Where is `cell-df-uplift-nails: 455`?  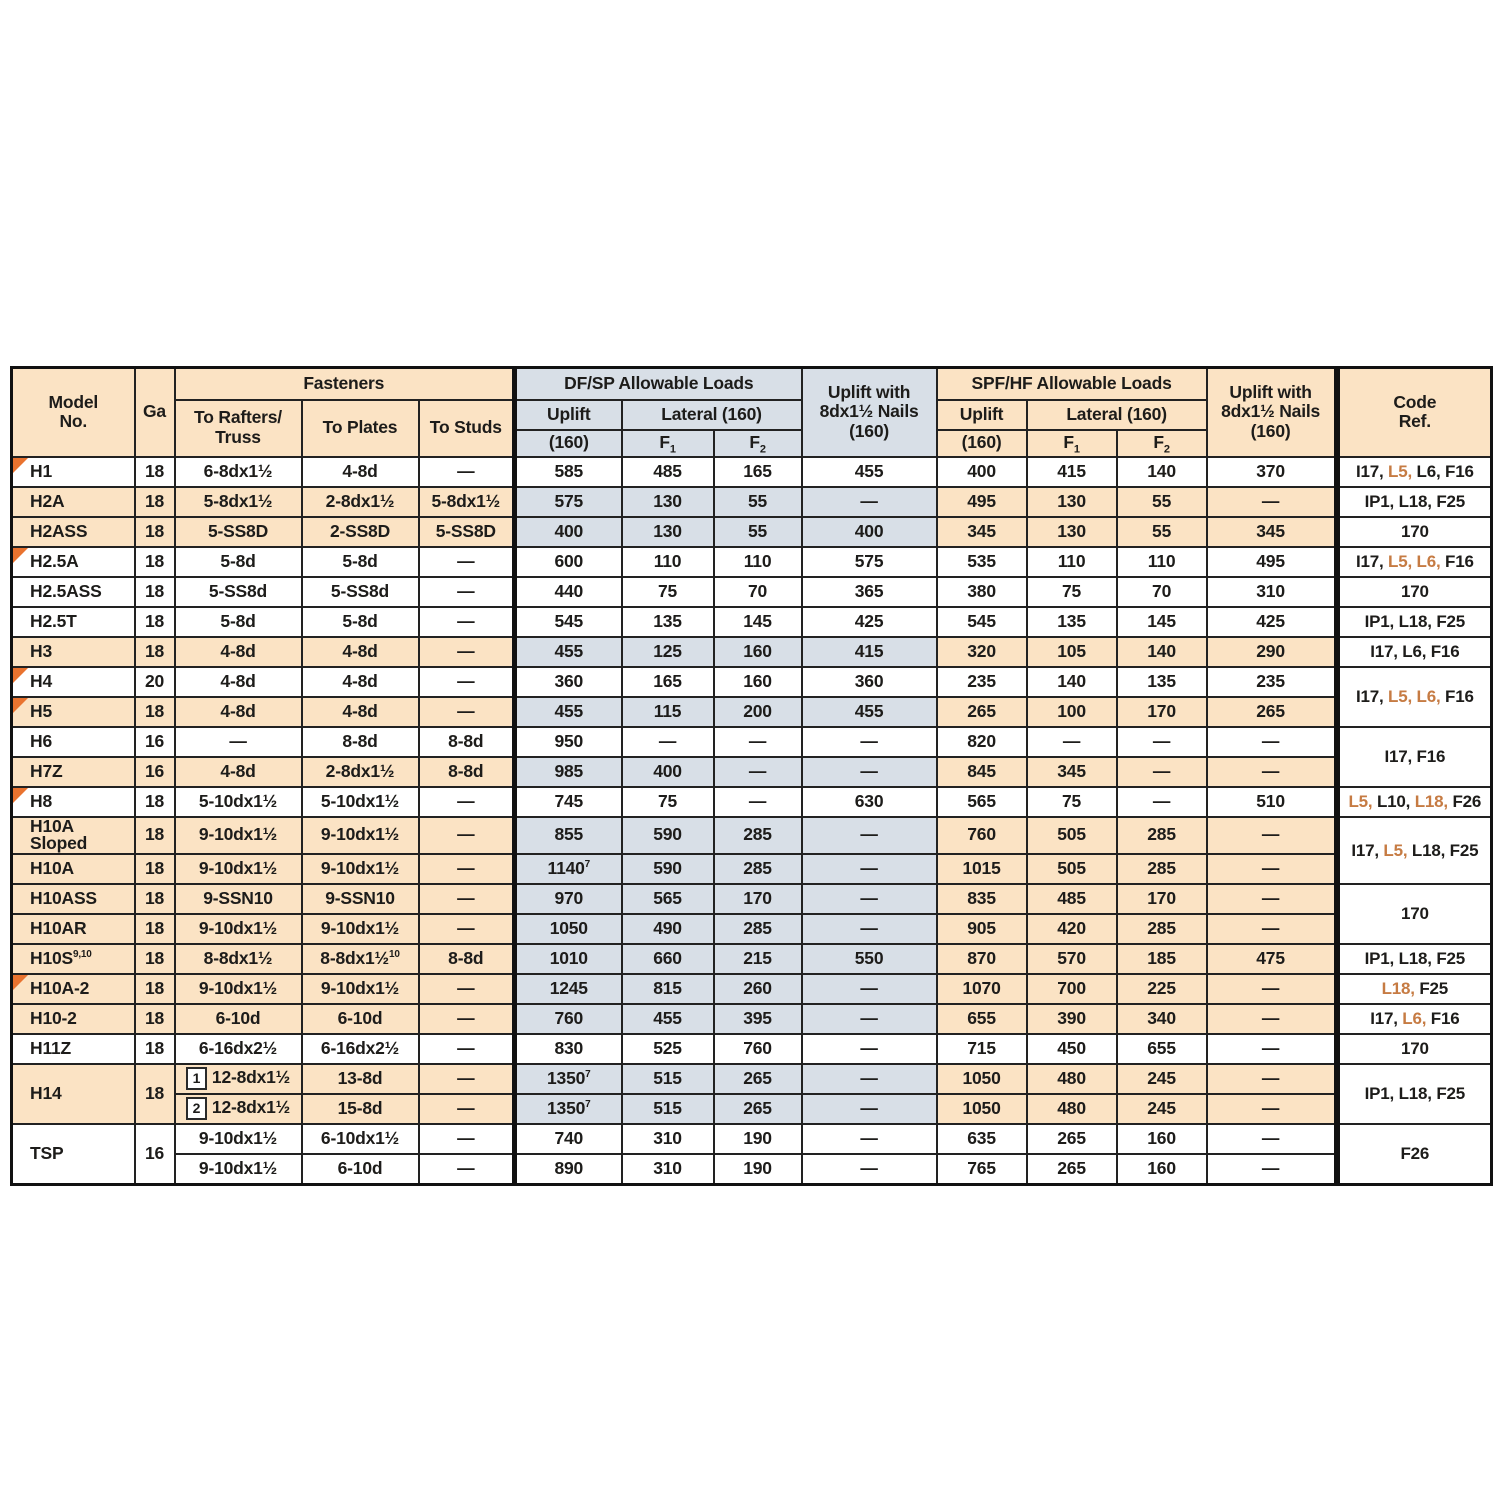
cell-df-uplift-nails: 455 is located at coordinates (869, 471).